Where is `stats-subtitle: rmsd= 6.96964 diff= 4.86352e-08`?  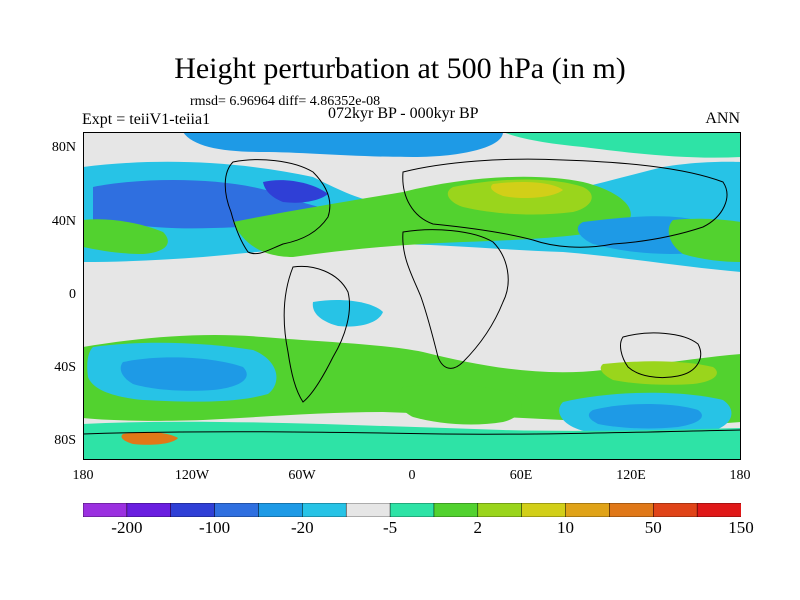
stats-subtitle: rmsd= 6.96964 diff= 4.86352e-08 is located at coordinates (285, 101).